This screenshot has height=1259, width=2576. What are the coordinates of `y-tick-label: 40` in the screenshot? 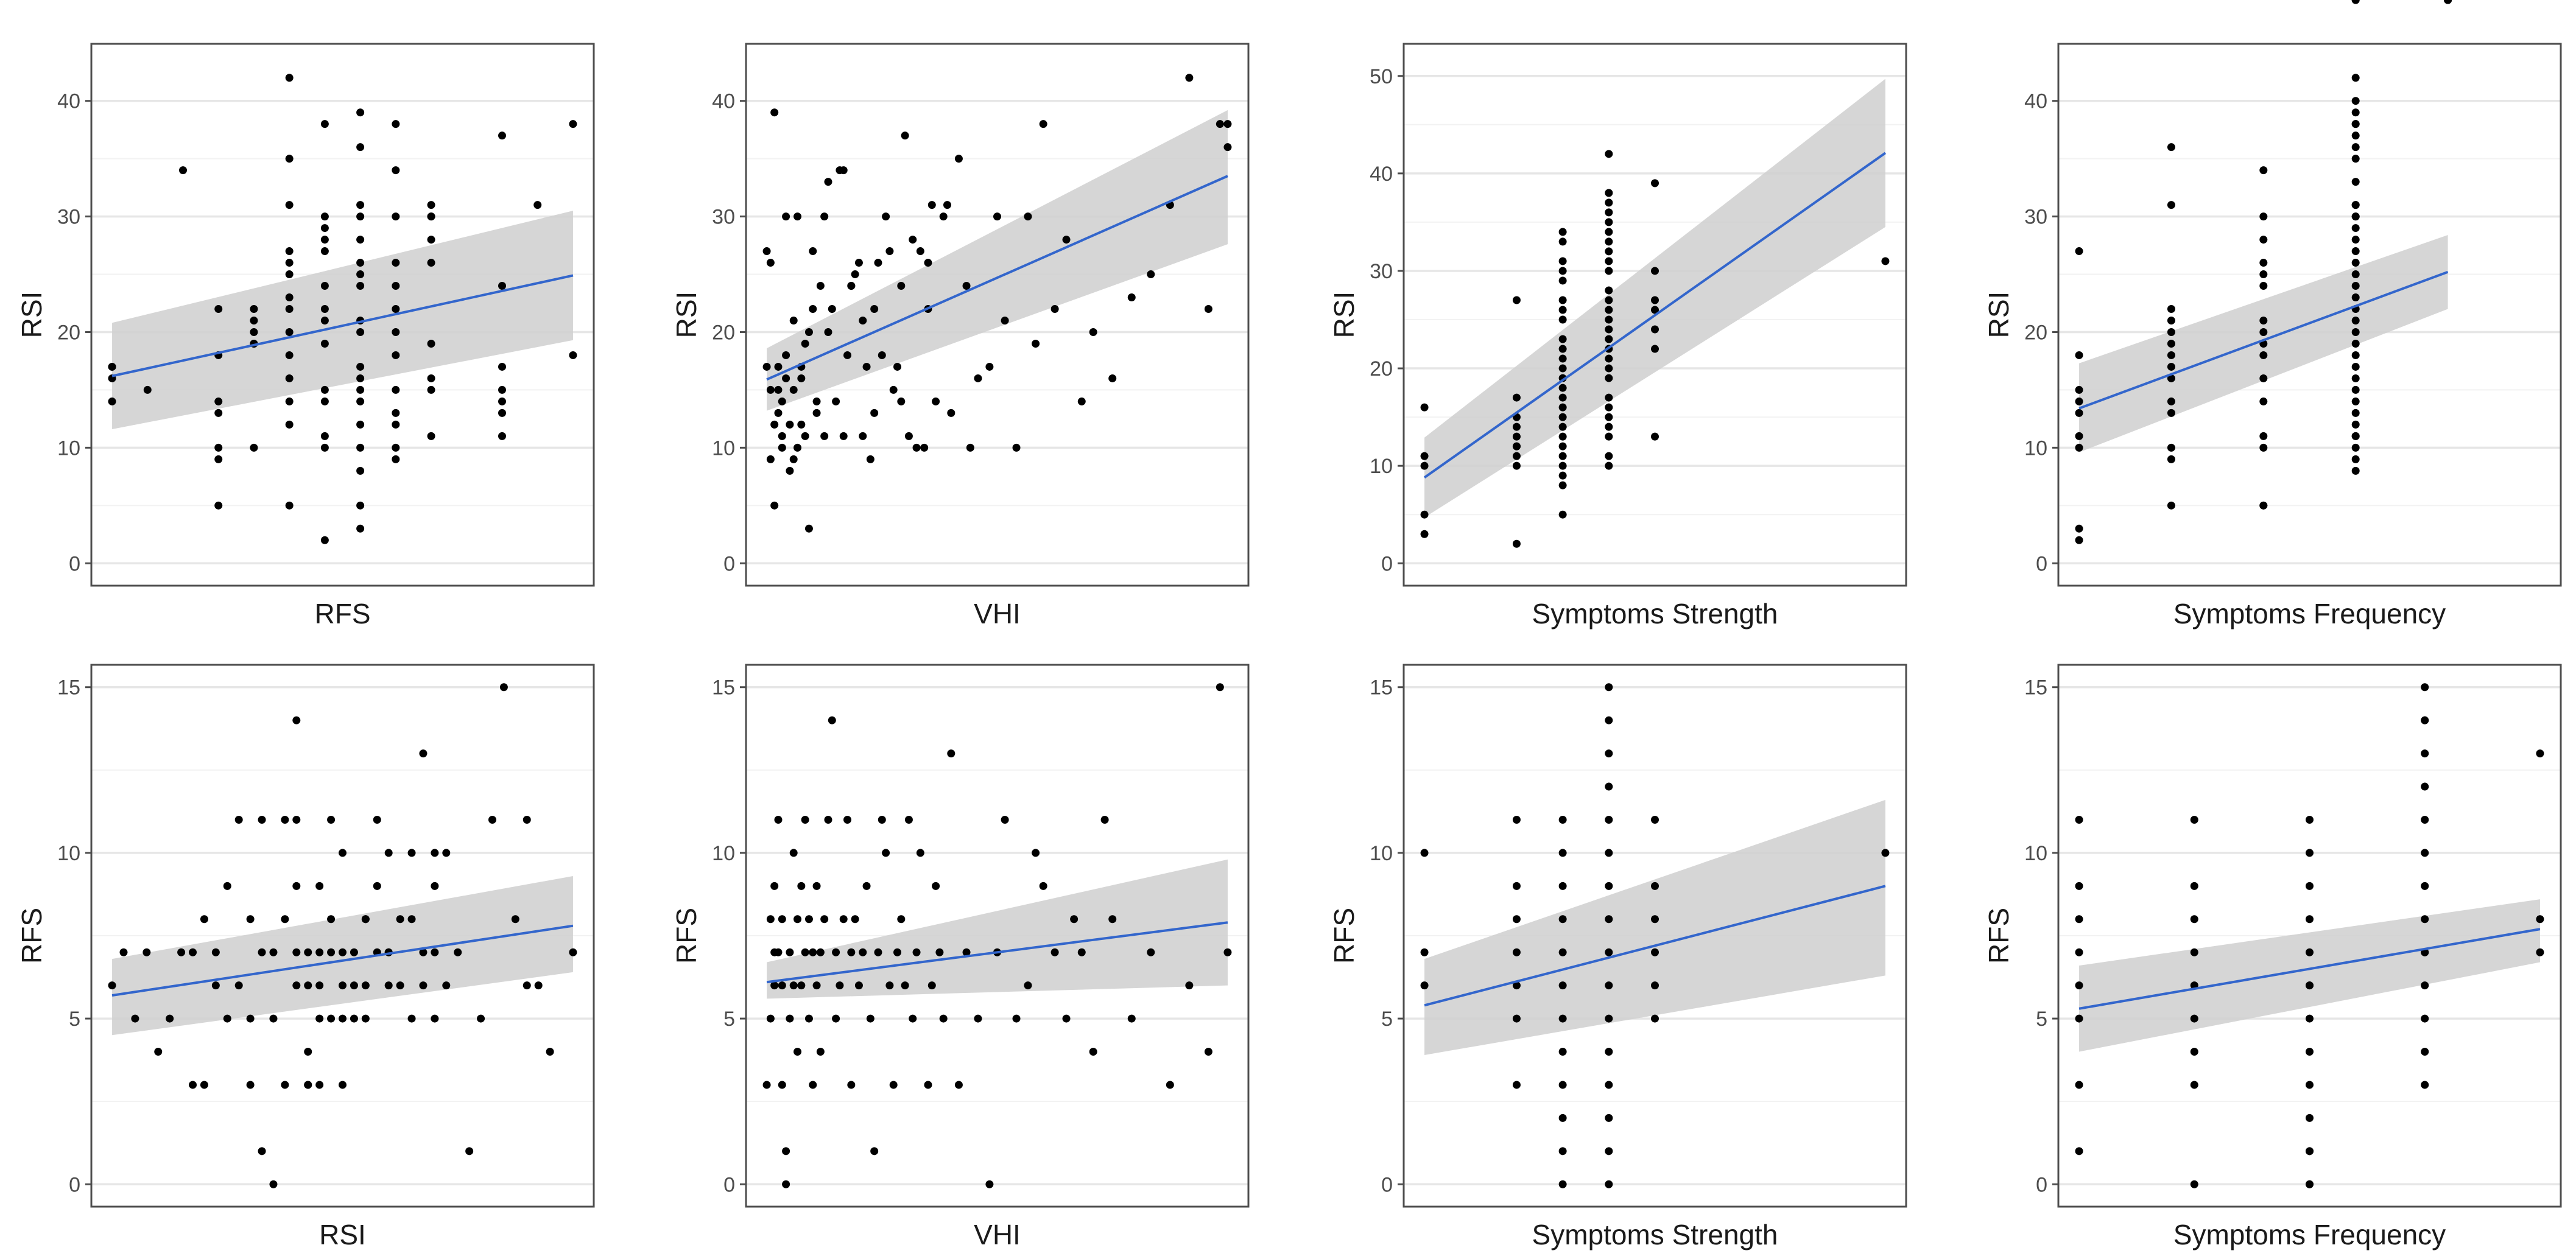 It's located at (2035, 101).